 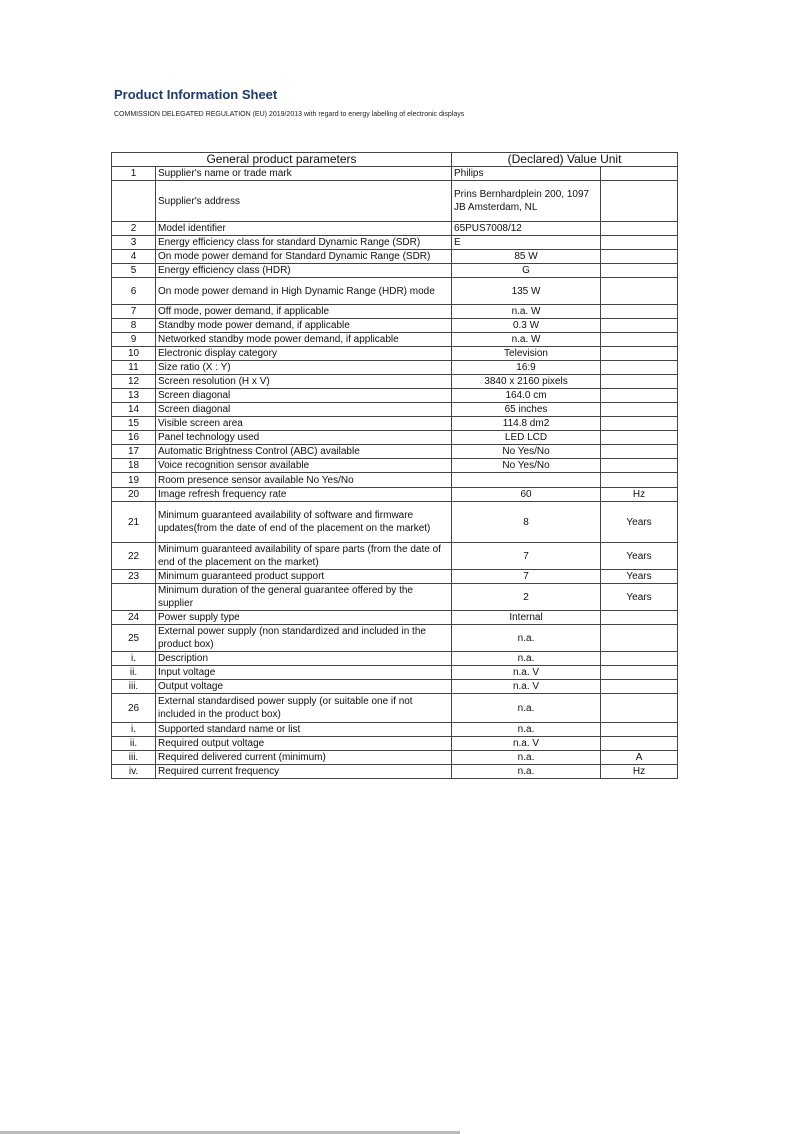 I want to click on row-number: 23, so click(x=133, y=576).